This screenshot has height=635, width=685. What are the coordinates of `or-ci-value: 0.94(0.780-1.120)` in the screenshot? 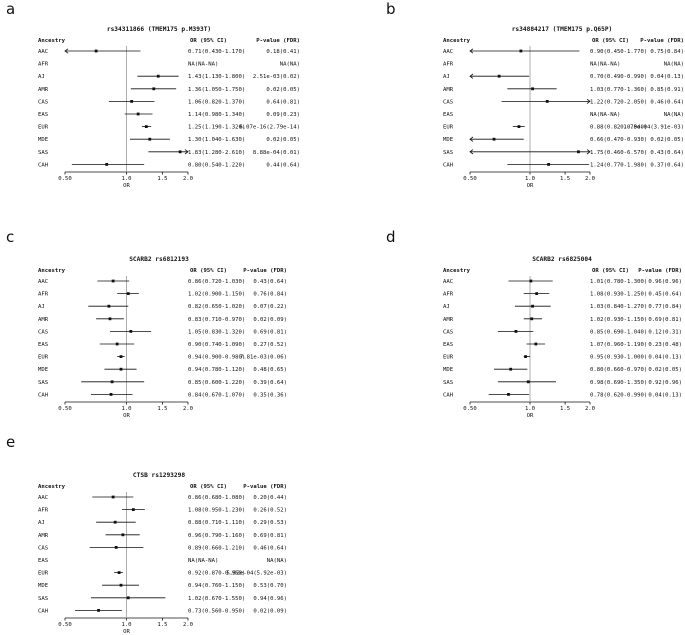 It's located at (216, 370).